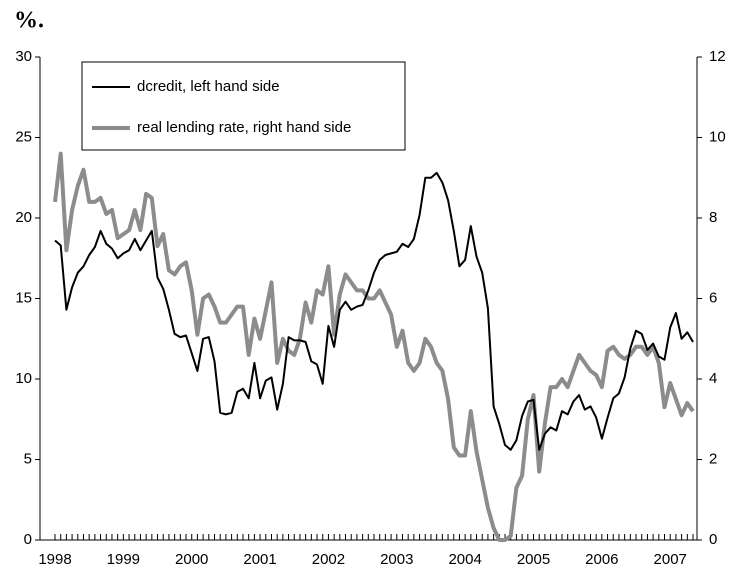 The height and width of the screenshot is (581, 741). What do you see at coordinates (717, 56) in the screenshot?
I see `y2-tick-label: 12` at bounding box center [717, 56].